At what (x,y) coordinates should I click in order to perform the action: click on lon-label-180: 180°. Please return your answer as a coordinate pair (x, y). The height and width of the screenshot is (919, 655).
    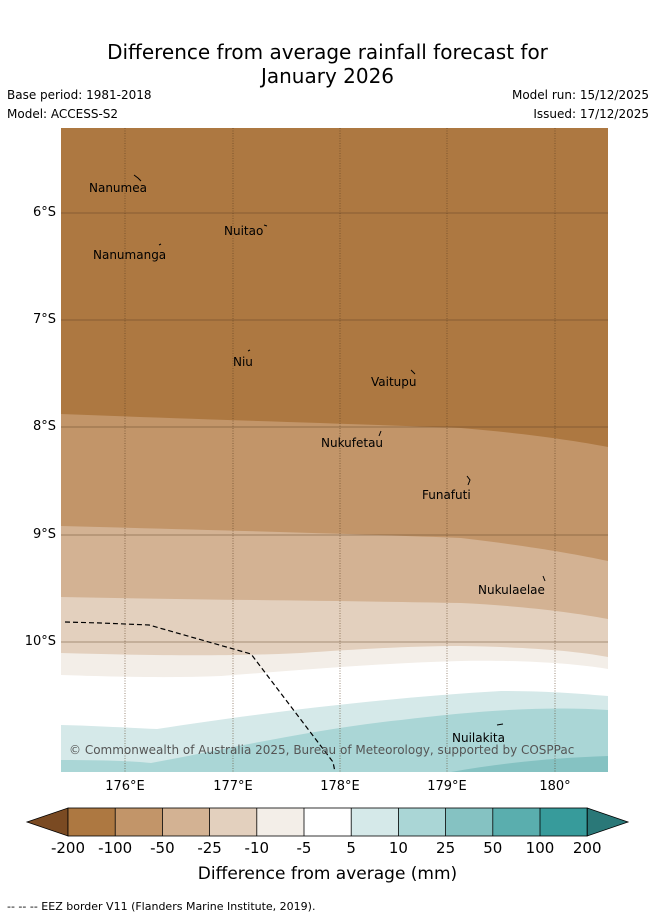
    Looking at the image, I should click on (555, 786).